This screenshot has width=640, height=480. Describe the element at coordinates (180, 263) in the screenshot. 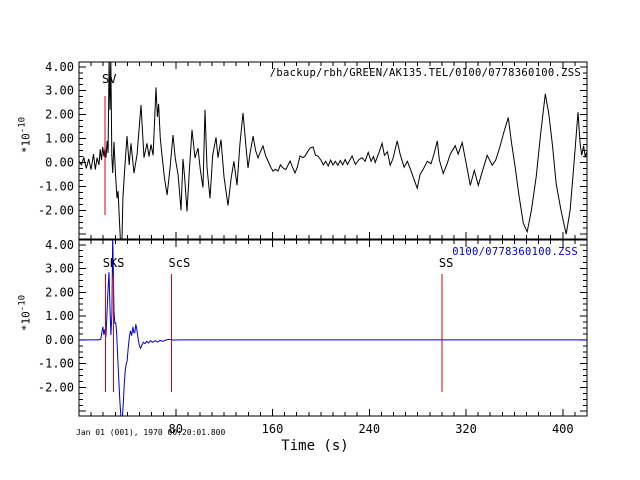

I see `pick-label: ScS` at that location.